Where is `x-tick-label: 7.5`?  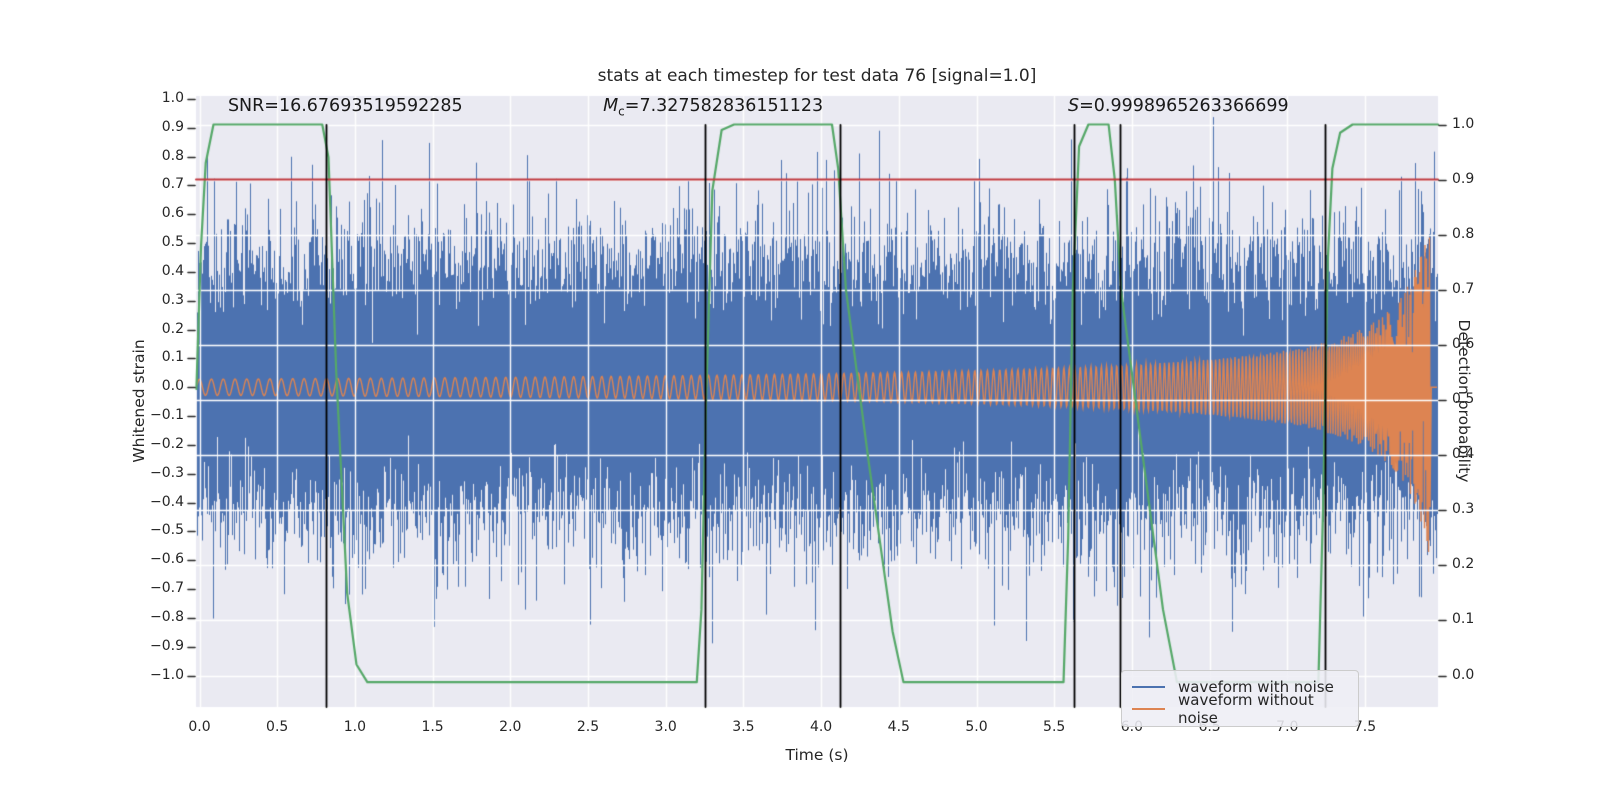 x-tick-label: 7.5 is located at coordinates (1365, 727).